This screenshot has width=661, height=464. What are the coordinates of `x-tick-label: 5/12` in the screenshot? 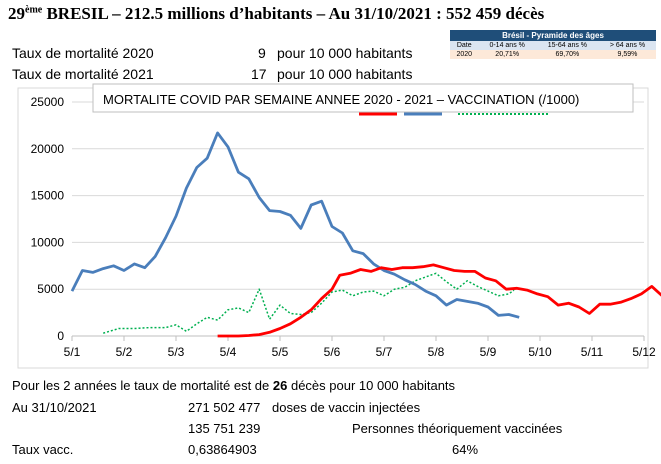 It's located at (644, 352).